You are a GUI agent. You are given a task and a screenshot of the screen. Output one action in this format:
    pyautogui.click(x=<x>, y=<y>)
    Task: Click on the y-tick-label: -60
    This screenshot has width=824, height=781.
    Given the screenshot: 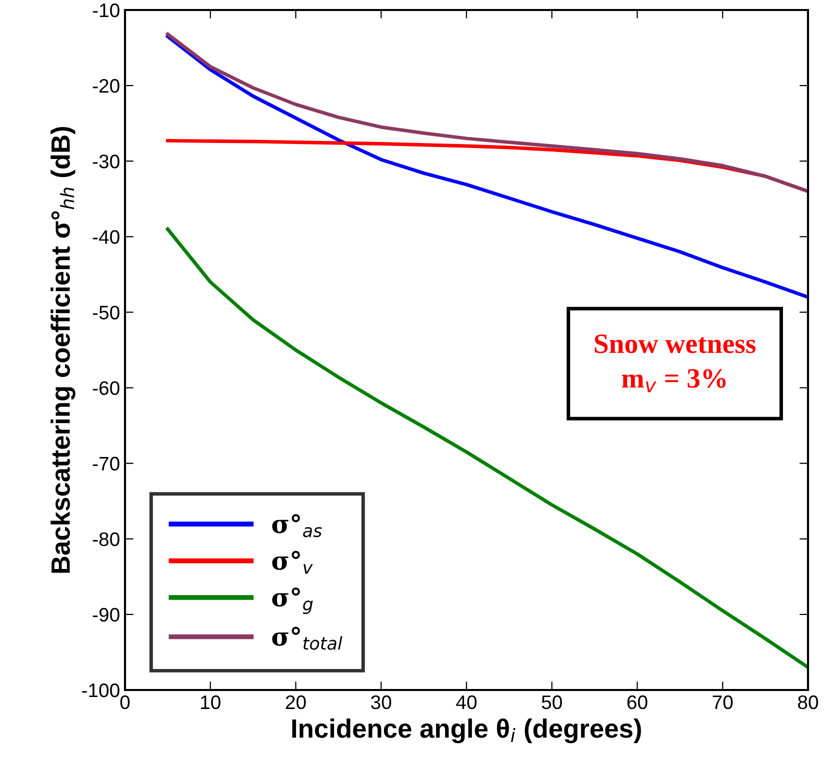 What is the action you would take?
    pyautogui.click(x=106, y=388)
    